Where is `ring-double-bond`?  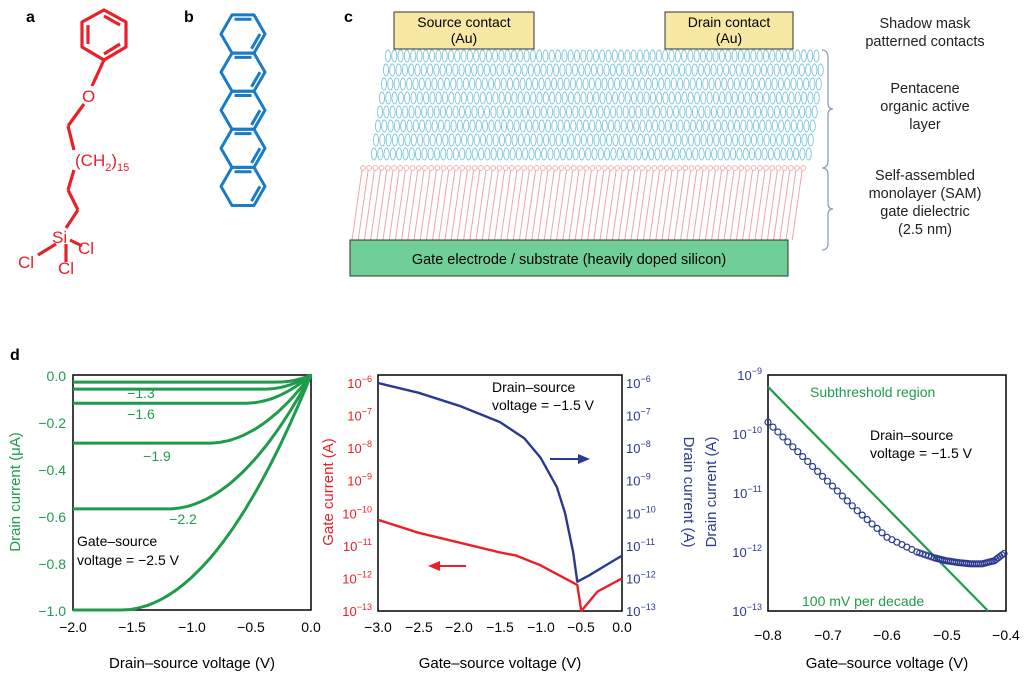
ring-double-bond is located at coordinates (112, 20).